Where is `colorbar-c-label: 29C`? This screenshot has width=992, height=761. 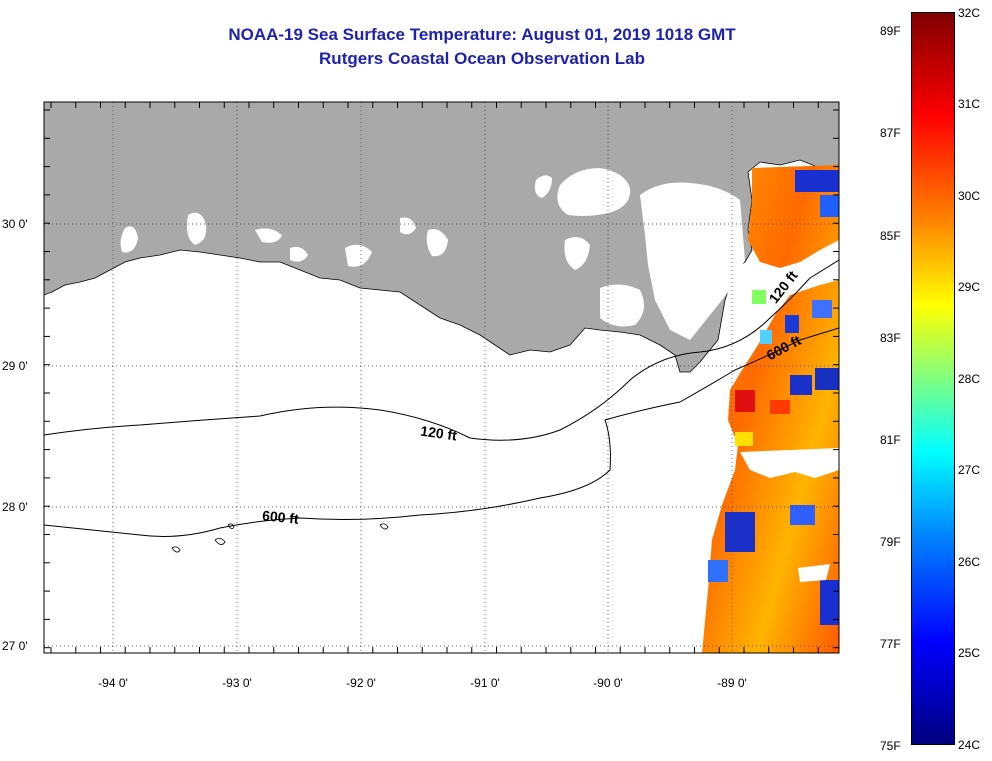 colorbar-c-label: 29C is located at coordinates (969, 287).